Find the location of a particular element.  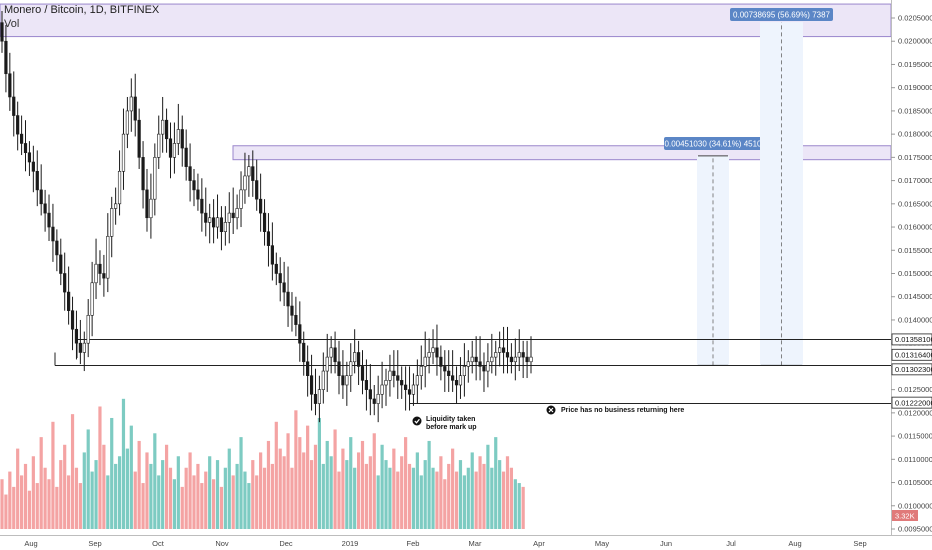

x-tick-label: Aug is located at coordinates (794, 543).